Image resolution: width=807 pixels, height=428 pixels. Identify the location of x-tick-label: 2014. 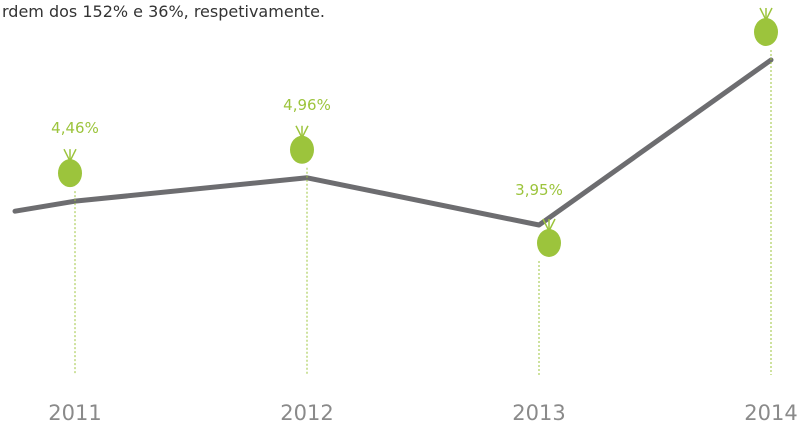
(770, 413).